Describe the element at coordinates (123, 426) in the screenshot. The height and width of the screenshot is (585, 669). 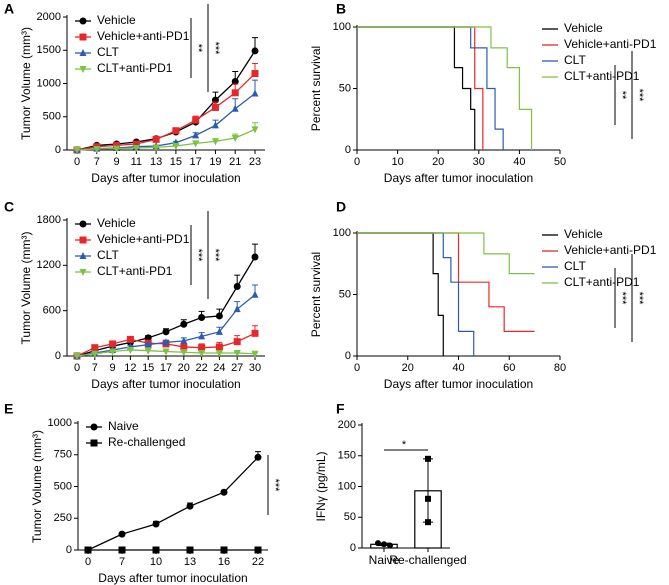
I see `legend-label: Naive` at that location.